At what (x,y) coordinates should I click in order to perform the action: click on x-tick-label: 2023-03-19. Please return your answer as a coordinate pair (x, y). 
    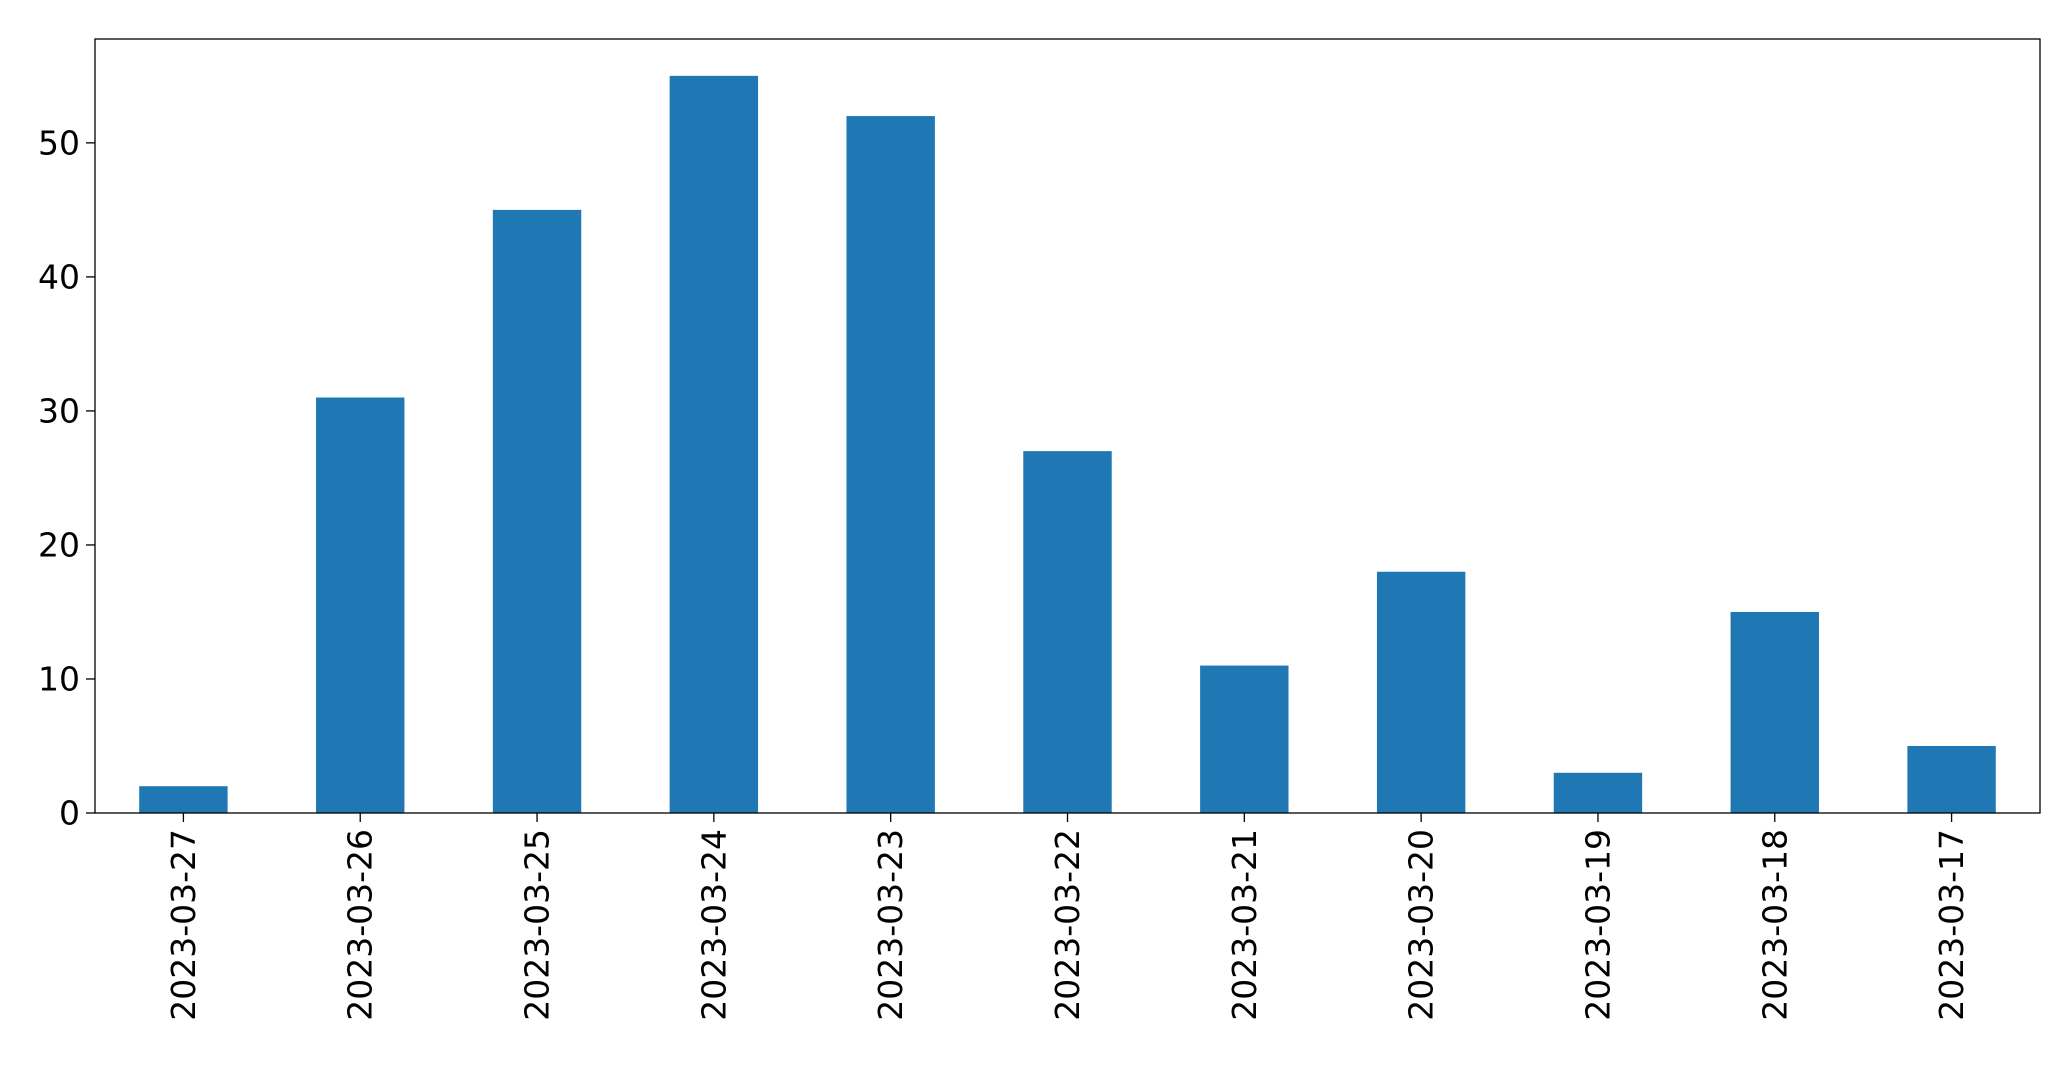
    Looking at the image, I should click on (1597, 925).